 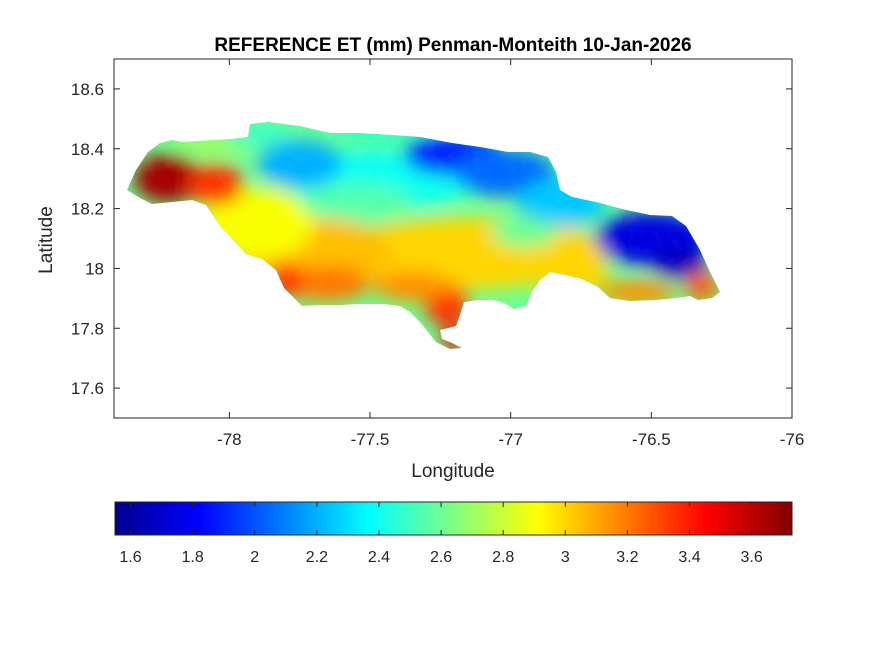 What do you see at coordinates (46, 240) in the screenshot?
I see `y-axis-label: Latitude` at bounding box center [46, 240].